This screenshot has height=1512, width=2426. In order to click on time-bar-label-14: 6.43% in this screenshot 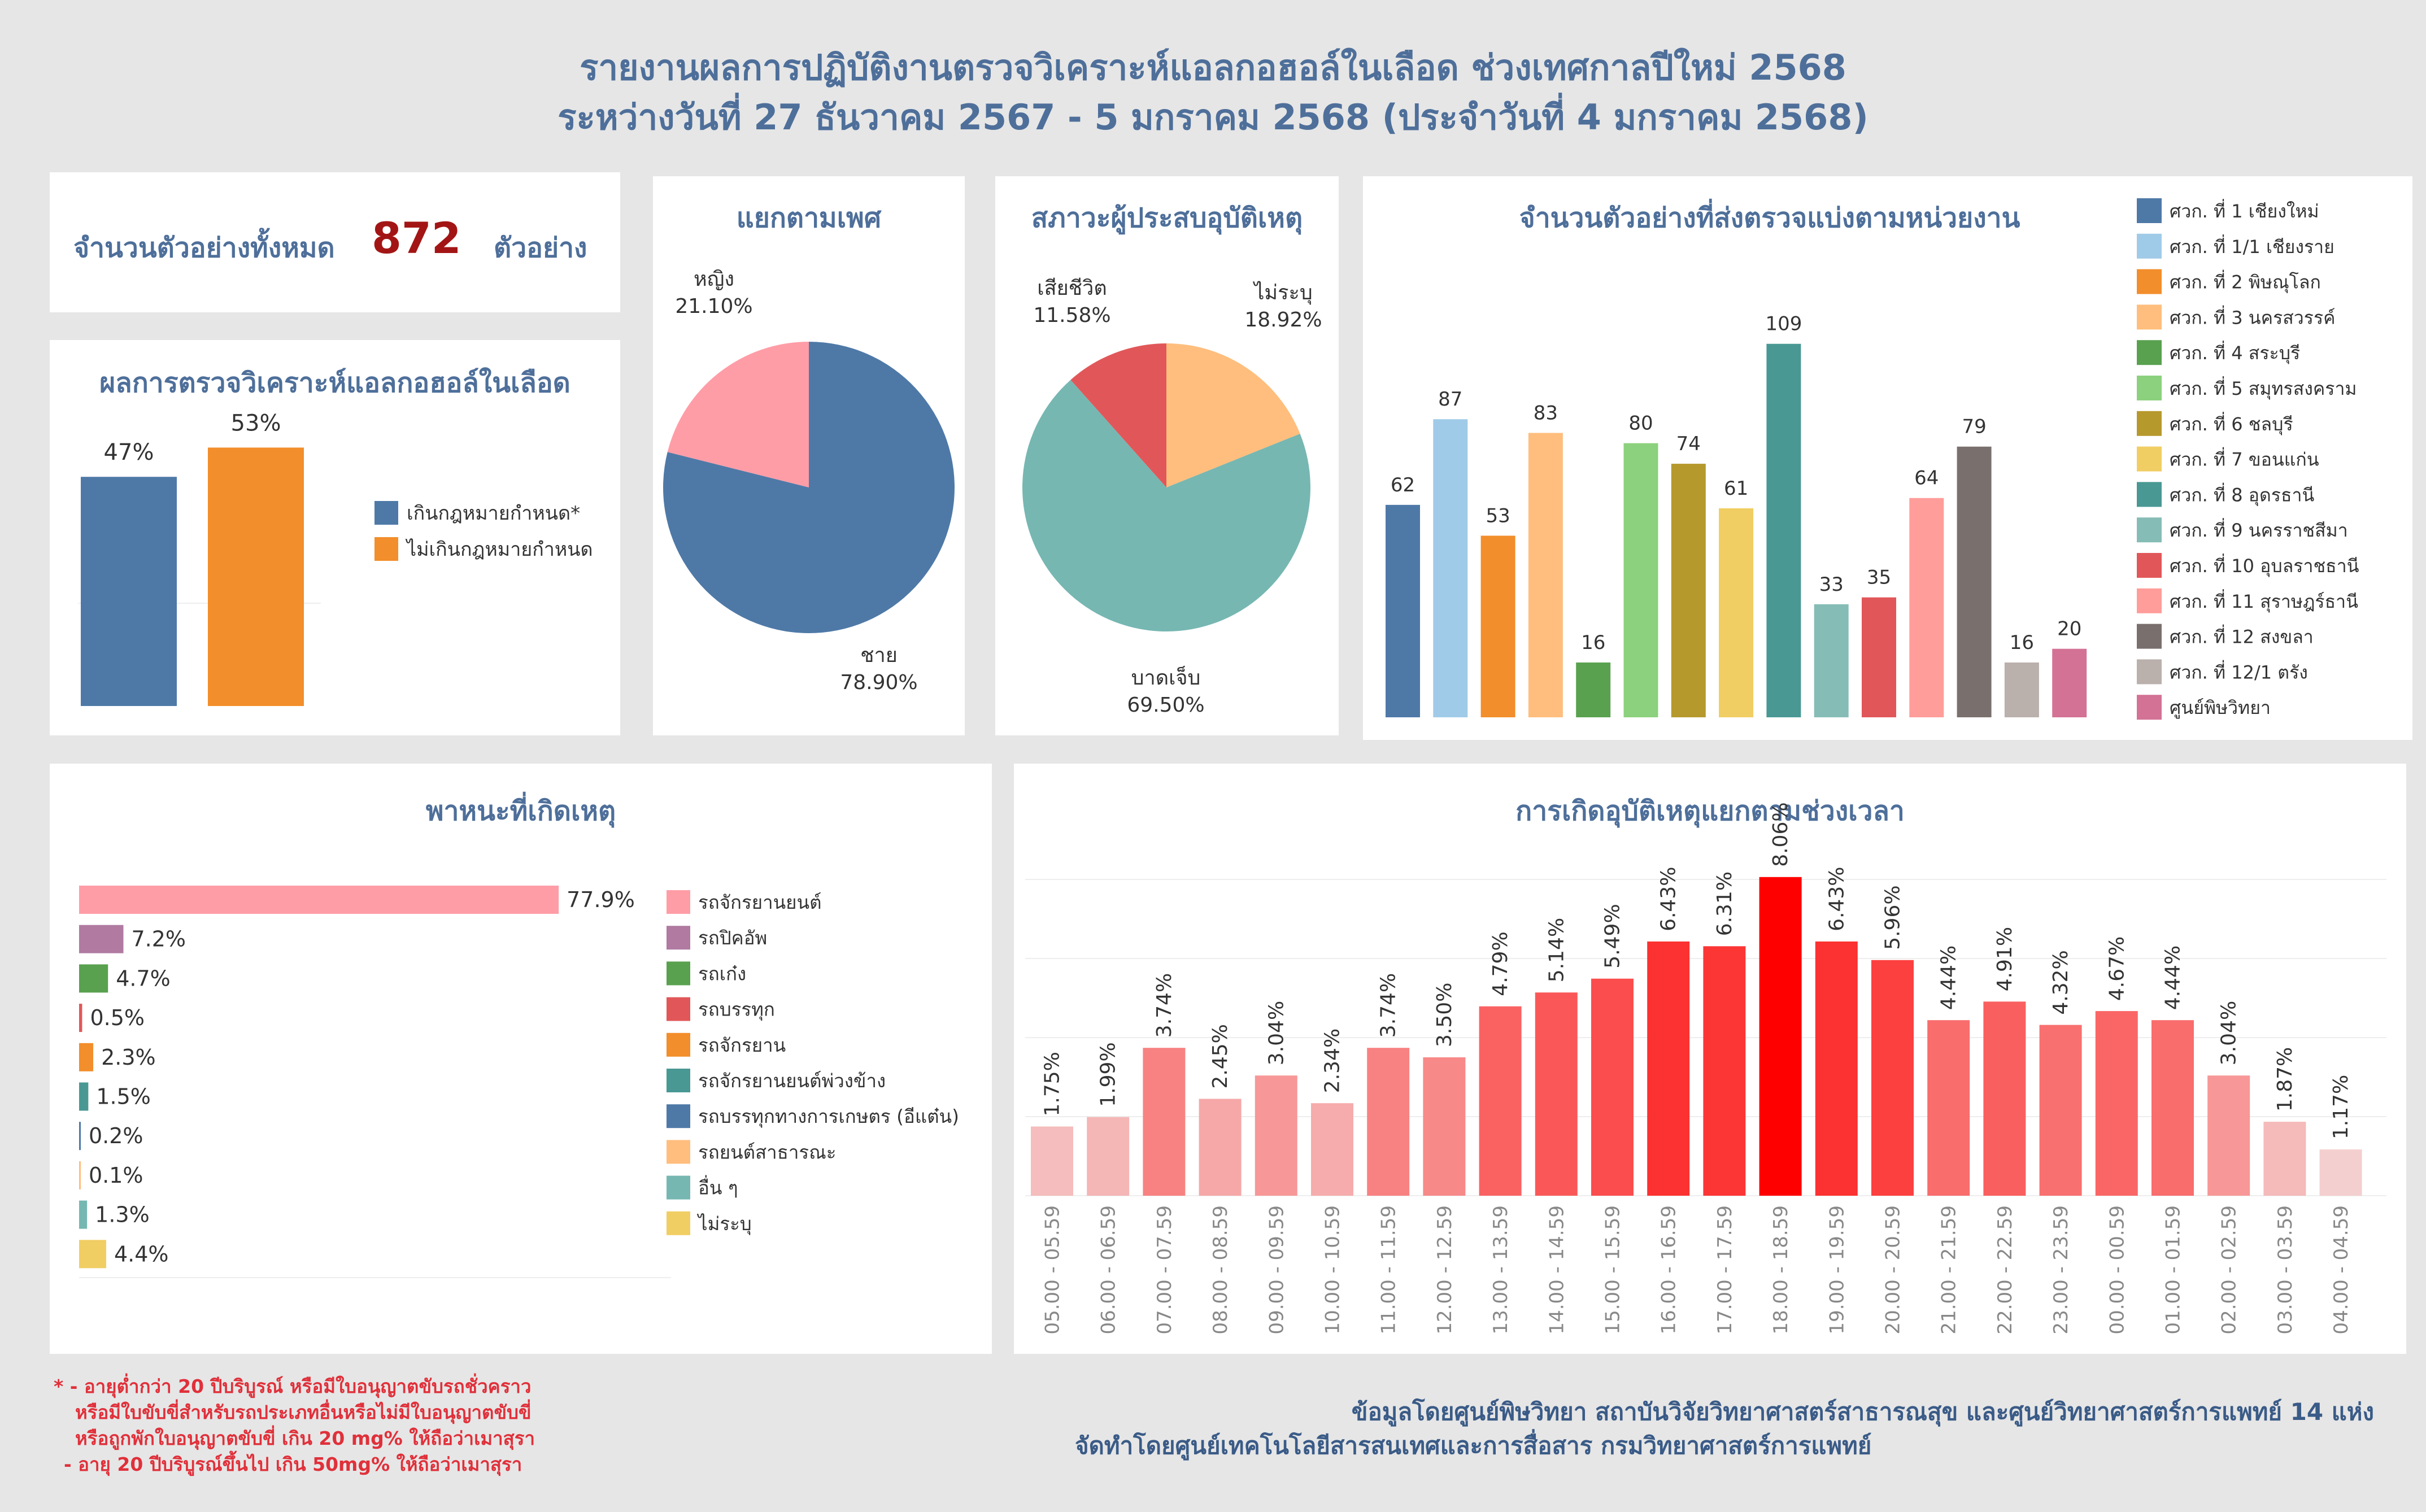, I will do `click(1837, 899)`.